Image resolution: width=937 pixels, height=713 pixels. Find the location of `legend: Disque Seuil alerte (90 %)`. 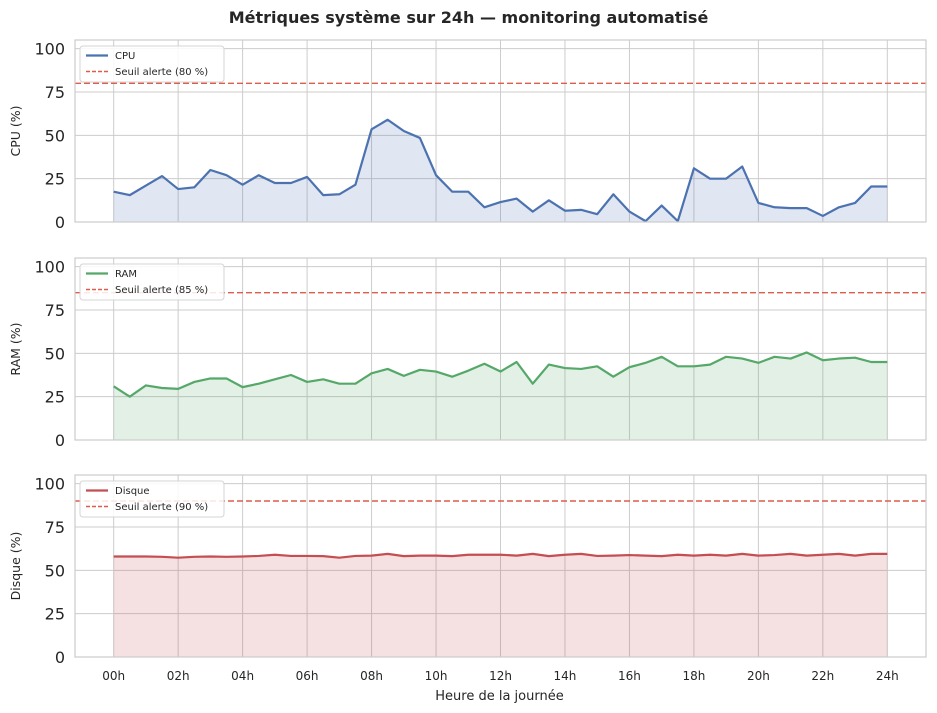

legend: Disque Seuil alerte (90 %) is located at coordinates (152, 499).